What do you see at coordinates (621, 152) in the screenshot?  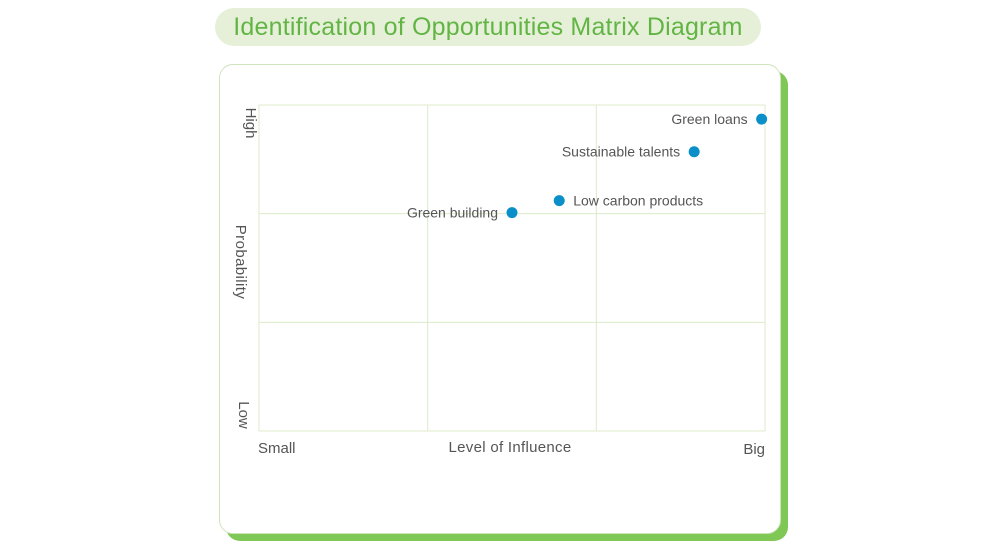 I see `data-point-label: Sustainable talents` at bounding box center [621, 152].